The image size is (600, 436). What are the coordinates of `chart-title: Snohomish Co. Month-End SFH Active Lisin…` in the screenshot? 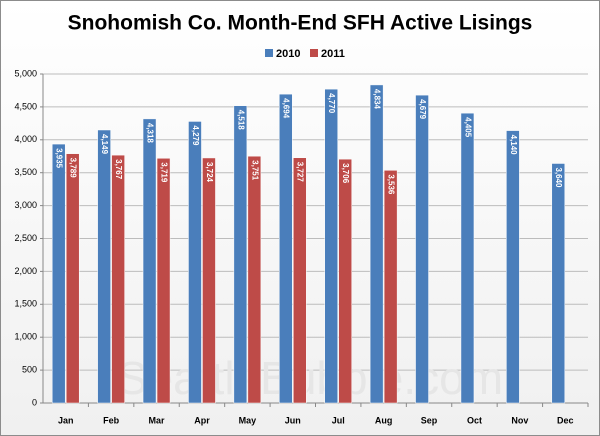 It's located at (300, 23).